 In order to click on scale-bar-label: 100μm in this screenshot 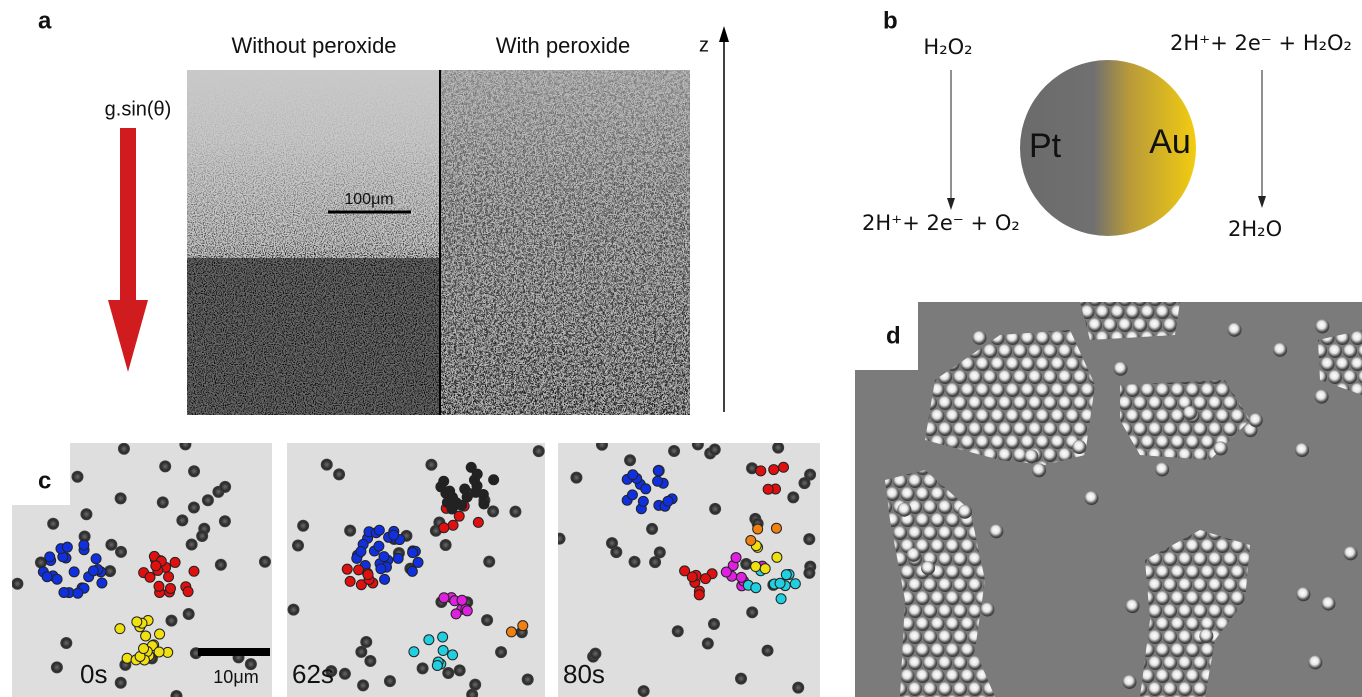, I will do `click(368, 199)`.